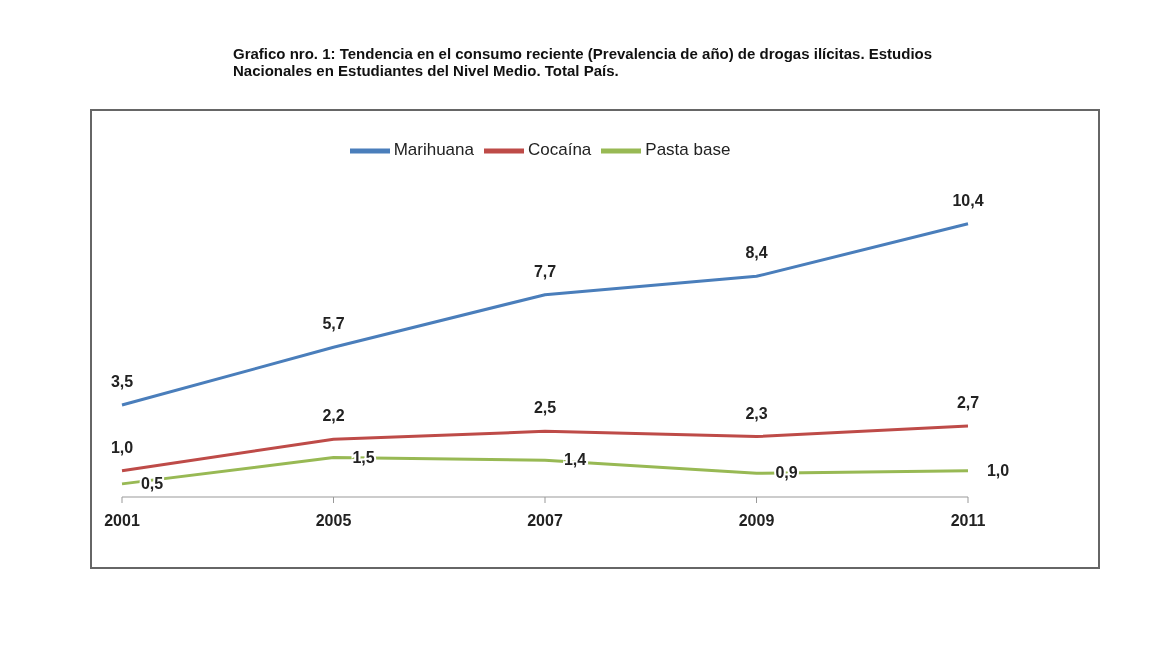  I want to click on legend-label: Cocaína, so click(559, 150).